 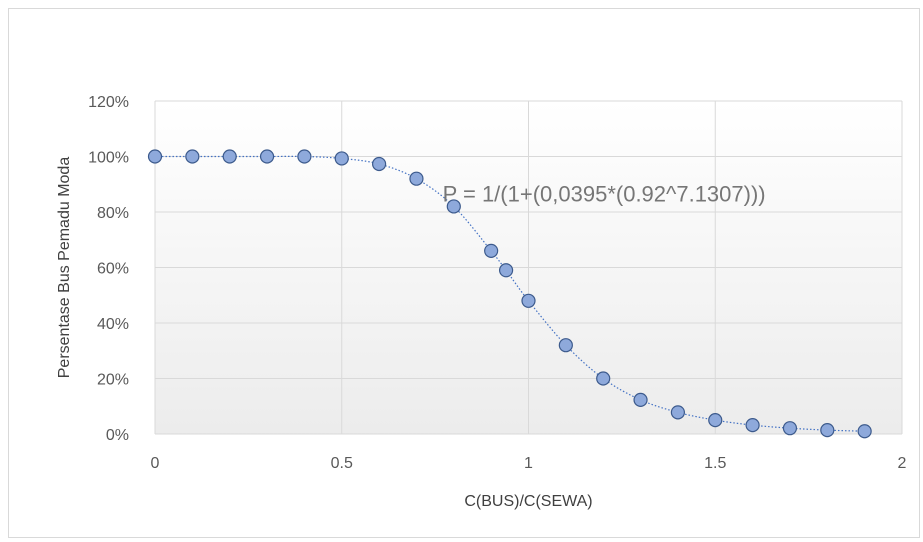 I want to click on x-axis-title: C(BUS)/C(SEWA), so click(x=528, y=501).